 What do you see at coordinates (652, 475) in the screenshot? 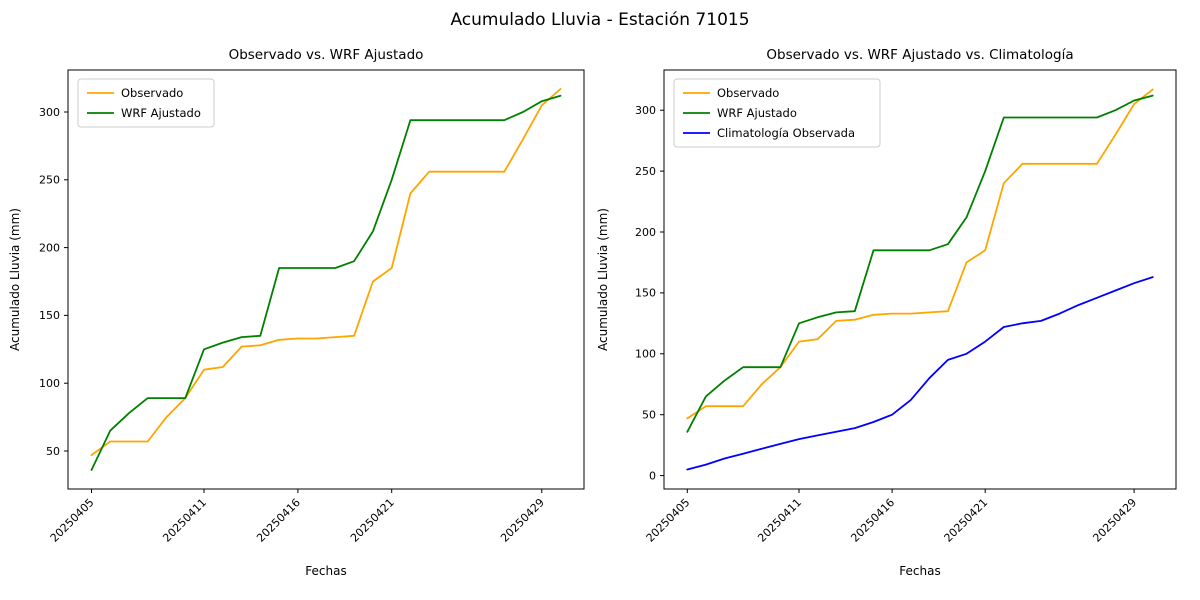
I see `y-tick-label: 0` at bounding box center [652, 475].